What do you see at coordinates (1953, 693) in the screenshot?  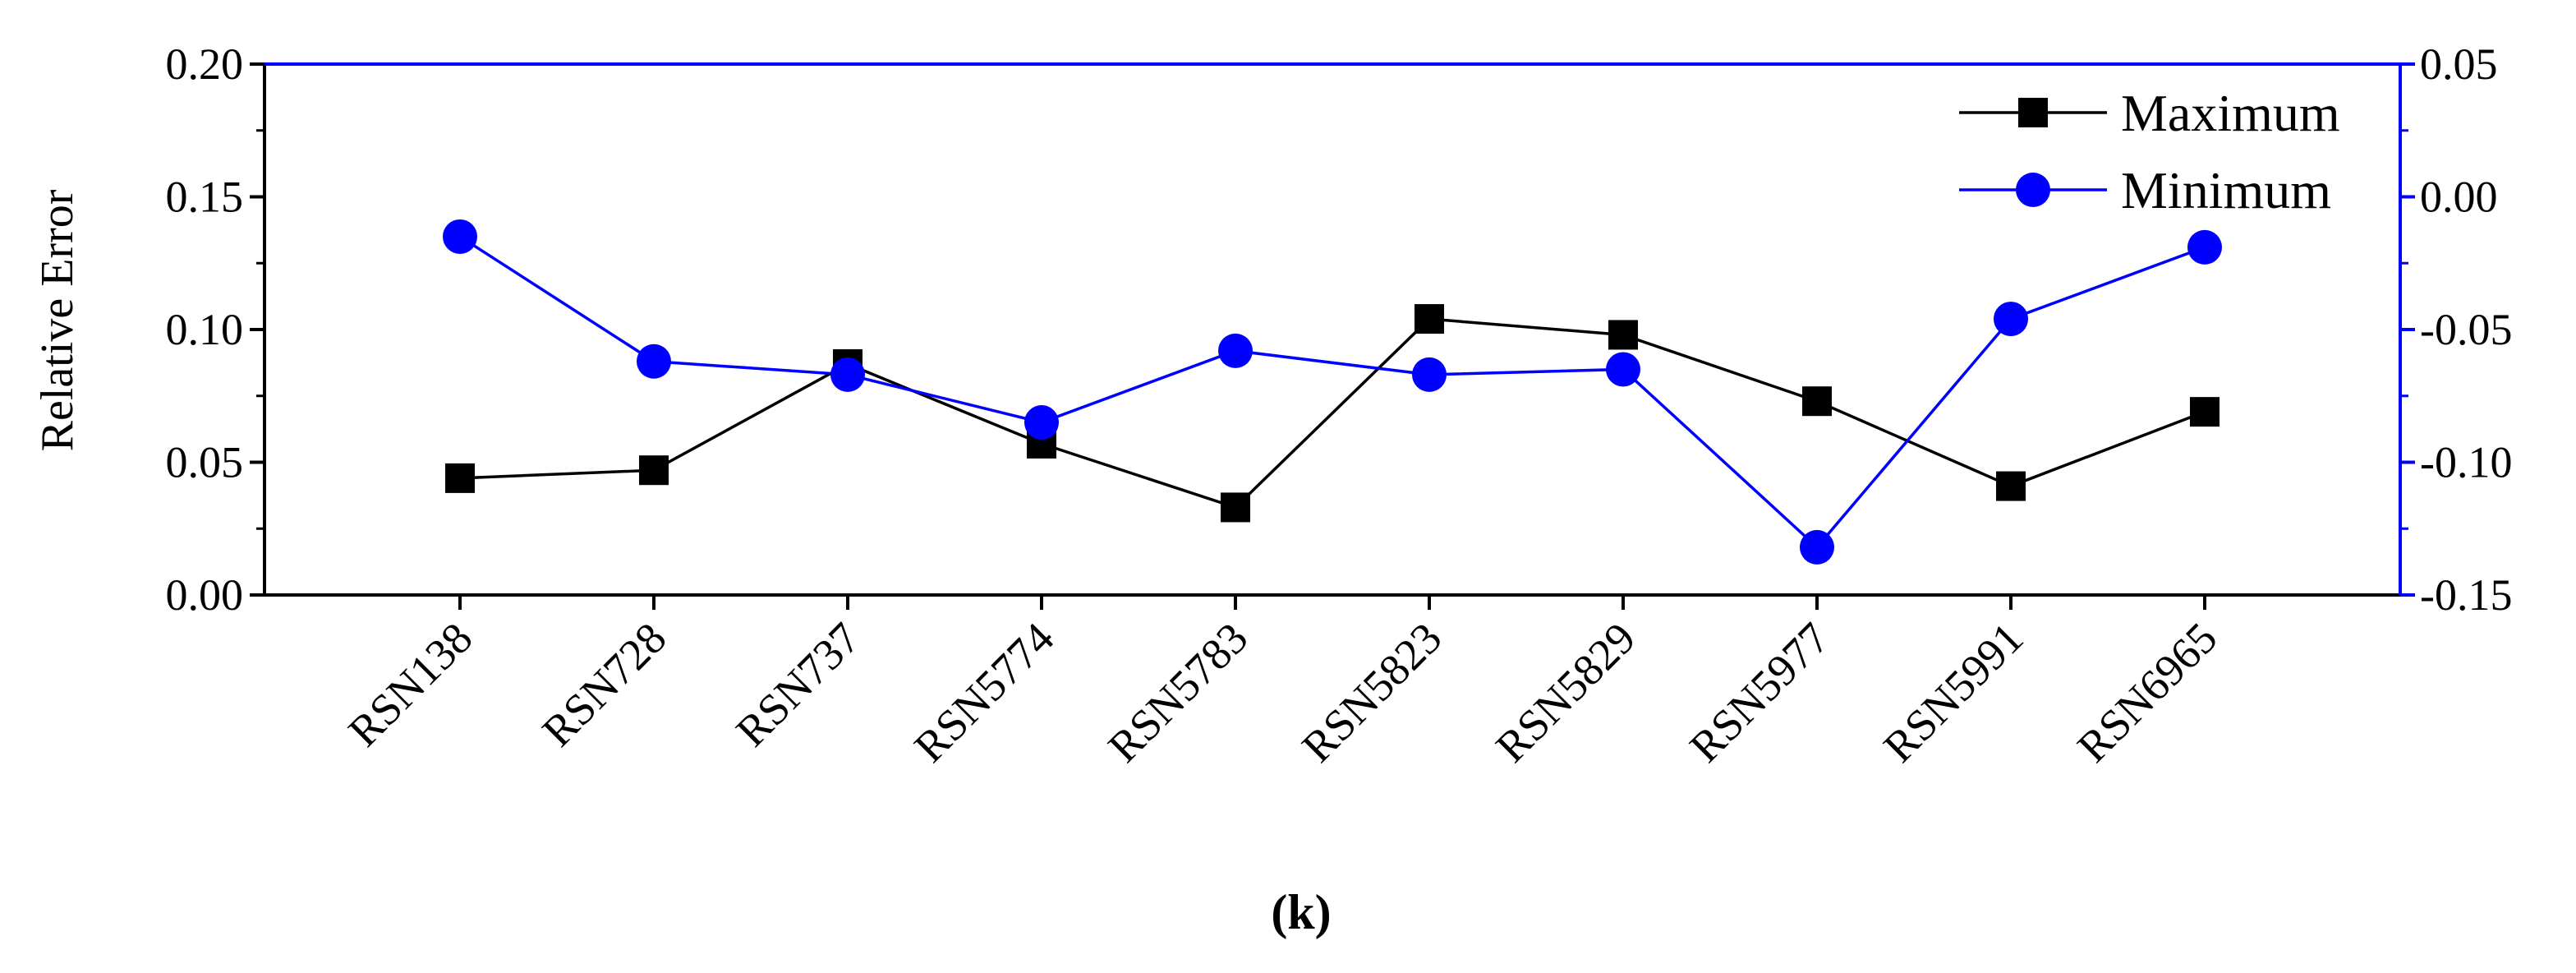 I see `x-tick-label: RSN5991` at bounding box center [1953, 693].